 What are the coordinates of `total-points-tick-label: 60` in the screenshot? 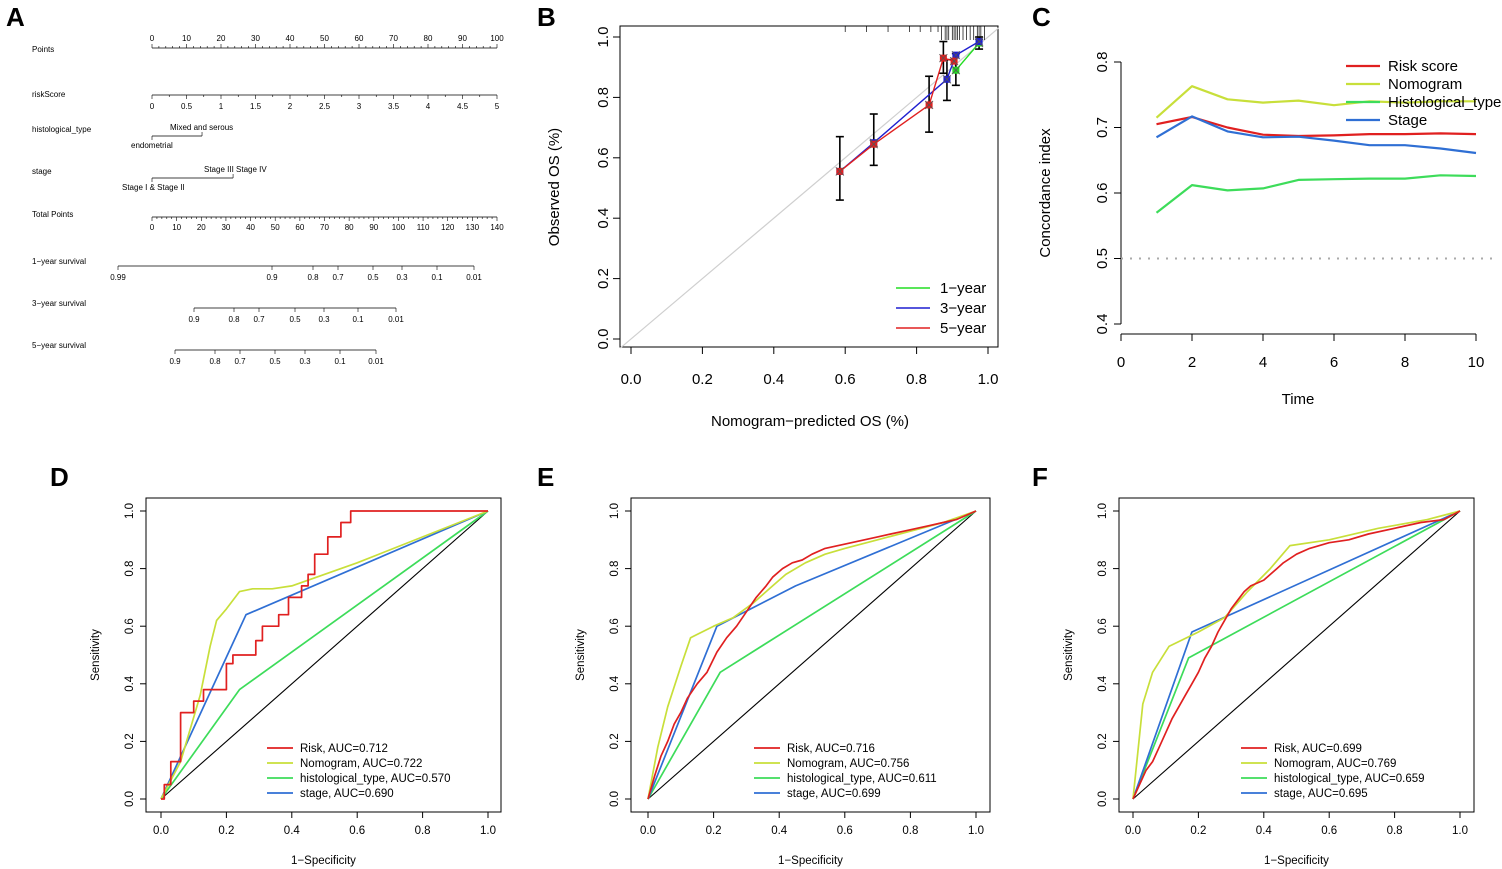 It's located at (299, 227).